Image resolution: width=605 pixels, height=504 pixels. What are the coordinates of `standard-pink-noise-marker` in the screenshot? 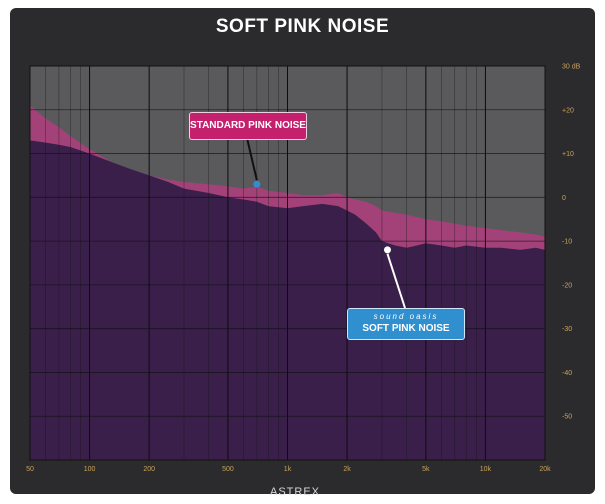 It's located at (257, 184).